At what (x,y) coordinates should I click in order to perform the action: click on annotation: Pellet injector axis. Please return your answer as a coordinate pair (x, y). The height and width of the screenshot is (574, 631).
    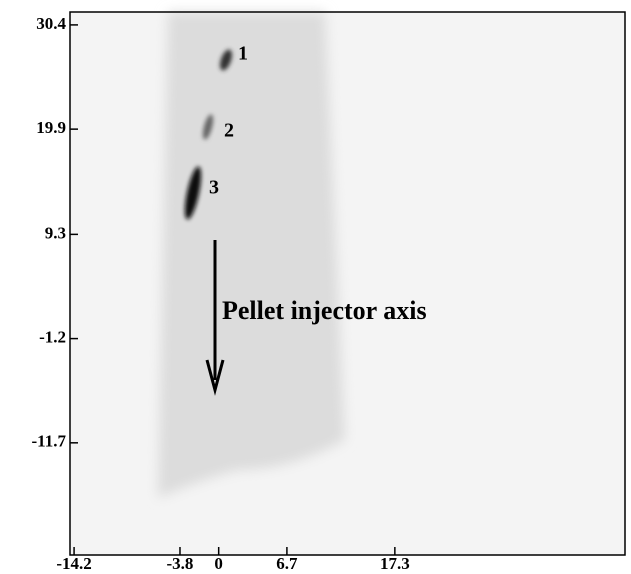
    Looking at the image, I should click on (324, 310).